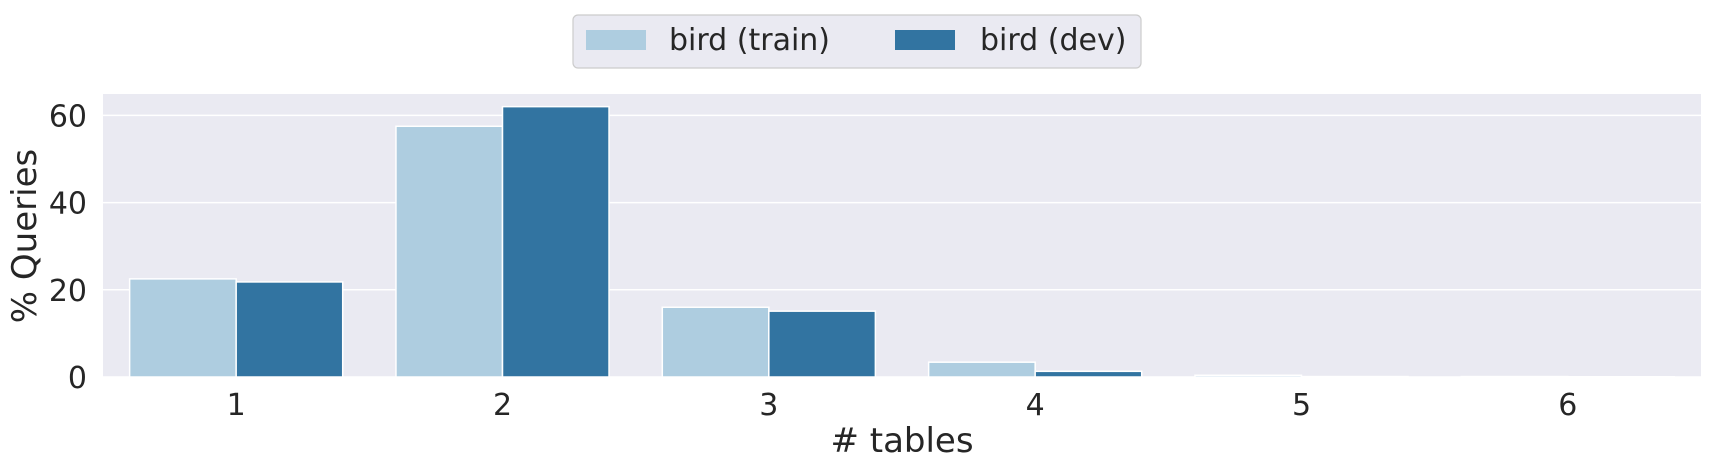 This screenshot has height=468, width=1712. What do you see at coordinates (236, 405) in the screenshot?
I see `x-tick-label: 1` at bounding box center [236, 405].